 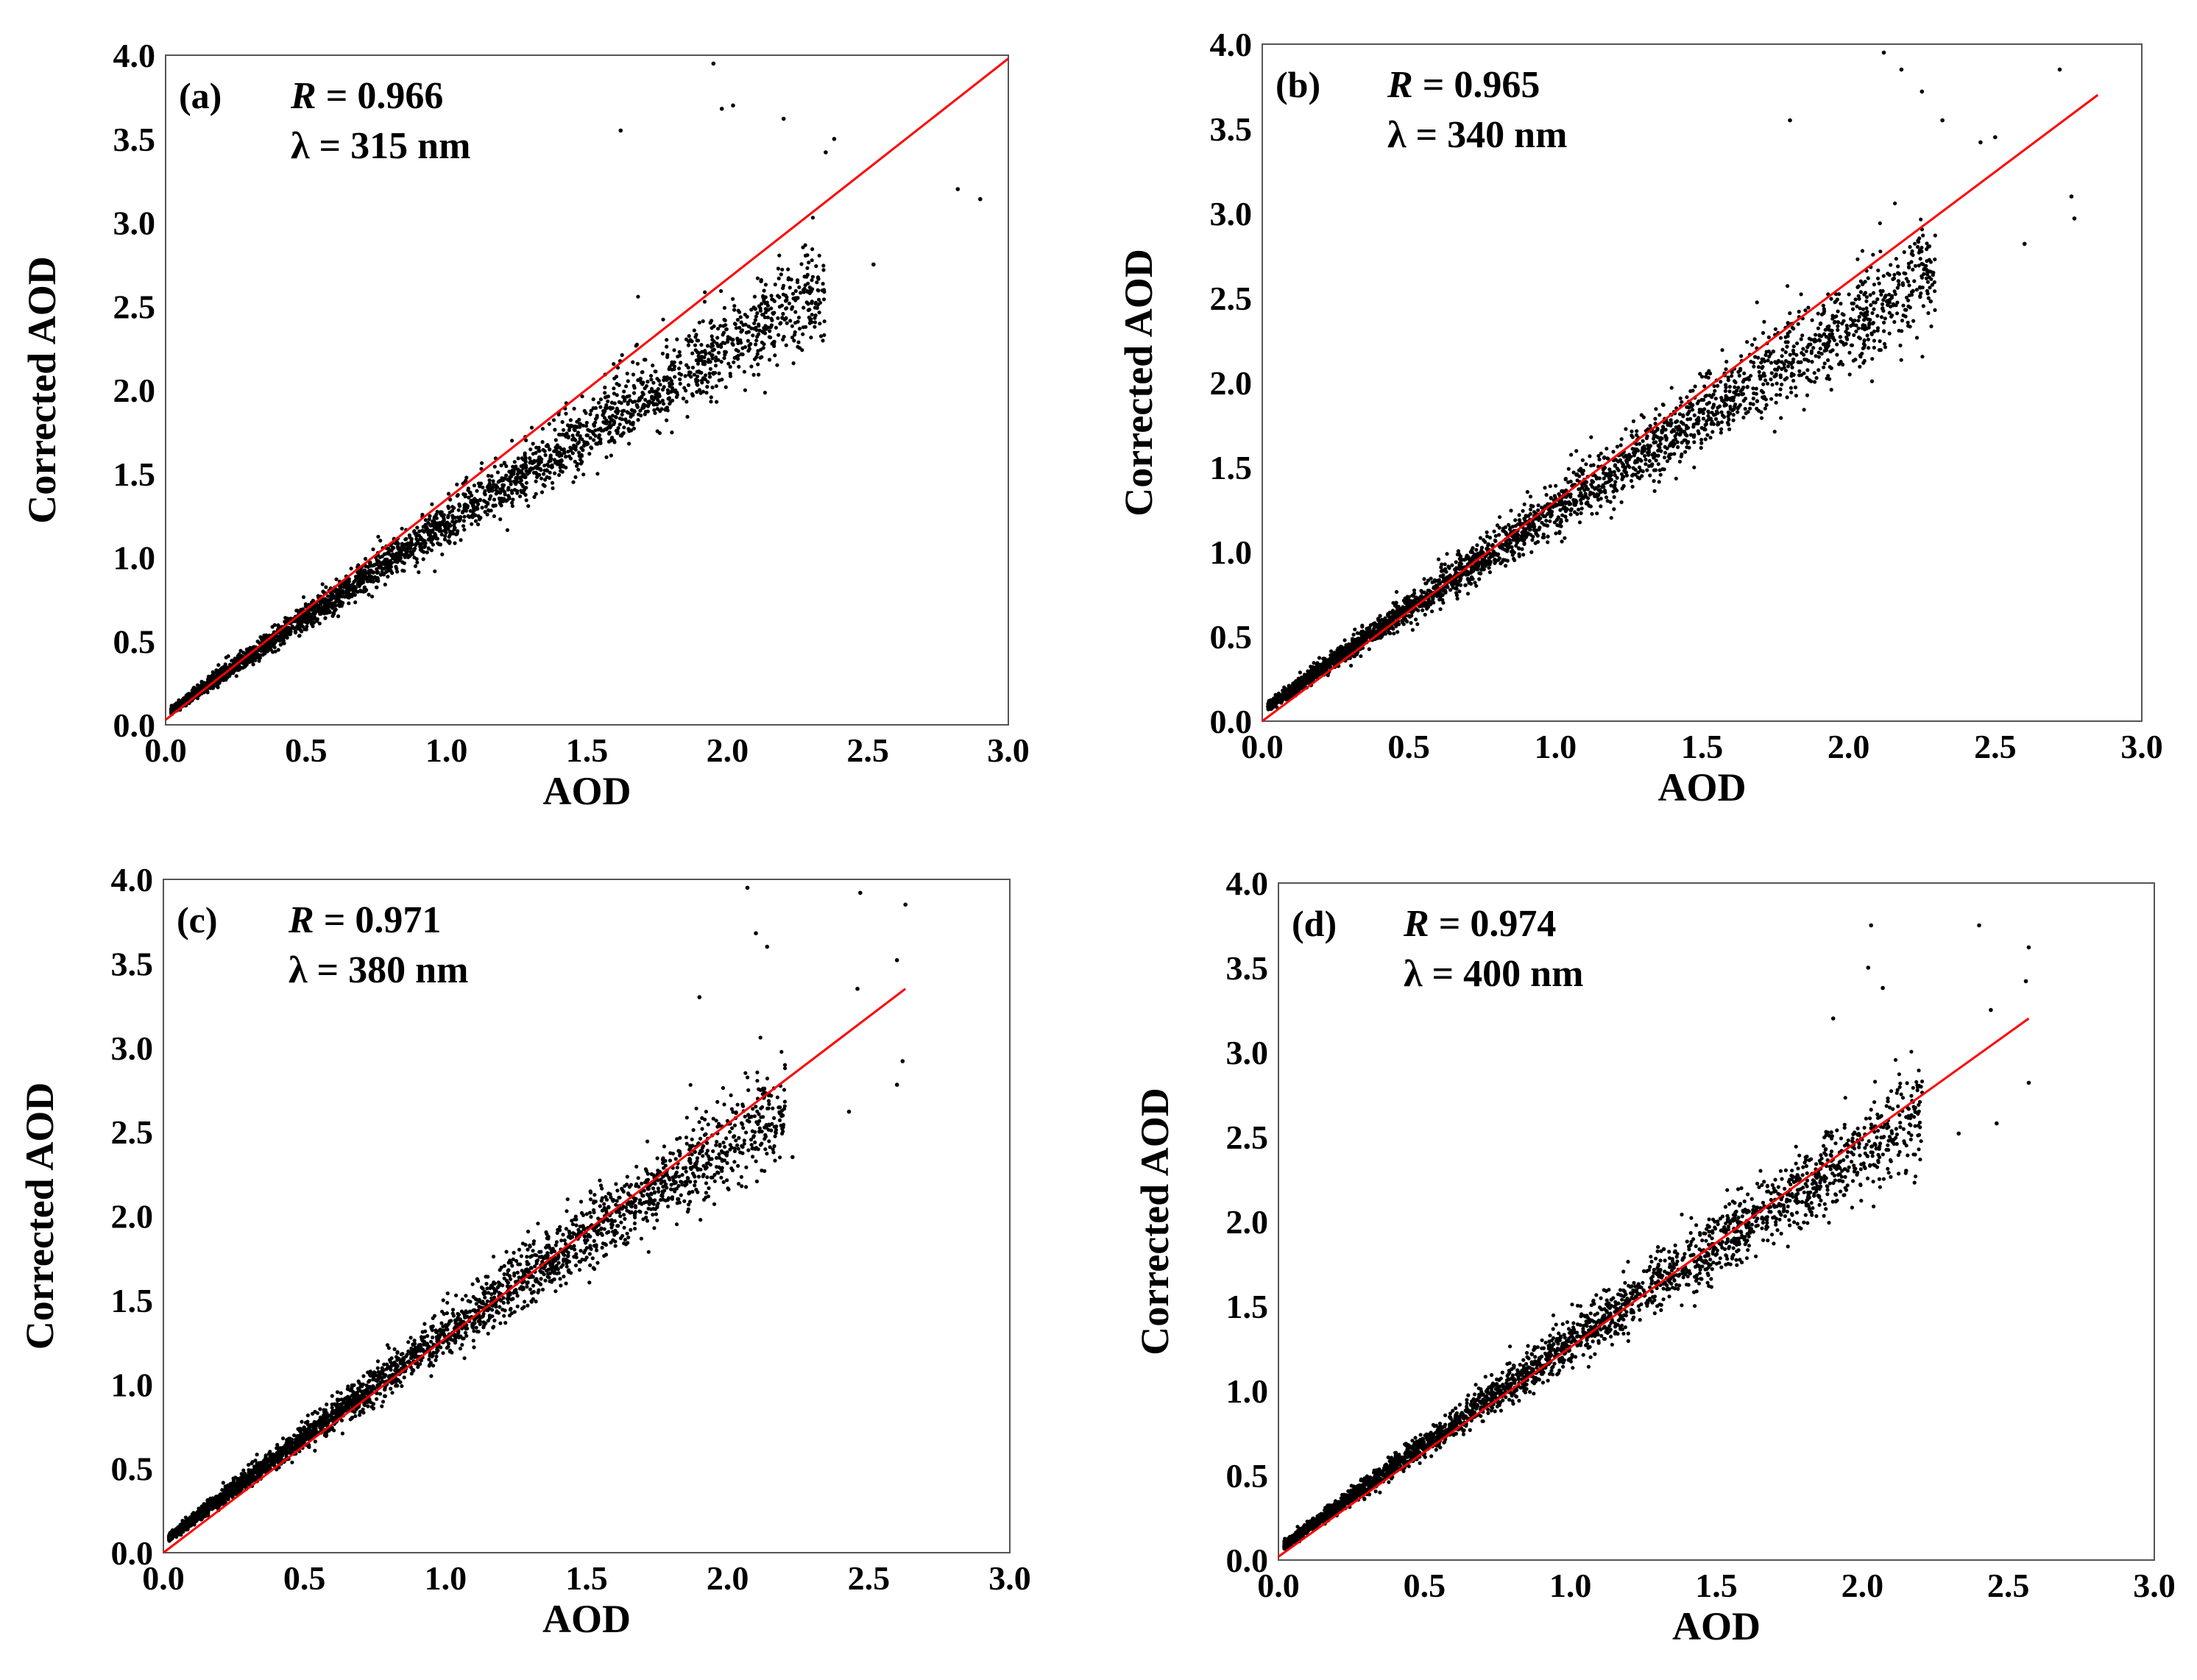 I want to click on x-tick-label: 1.5, so click(x=587, y=750).